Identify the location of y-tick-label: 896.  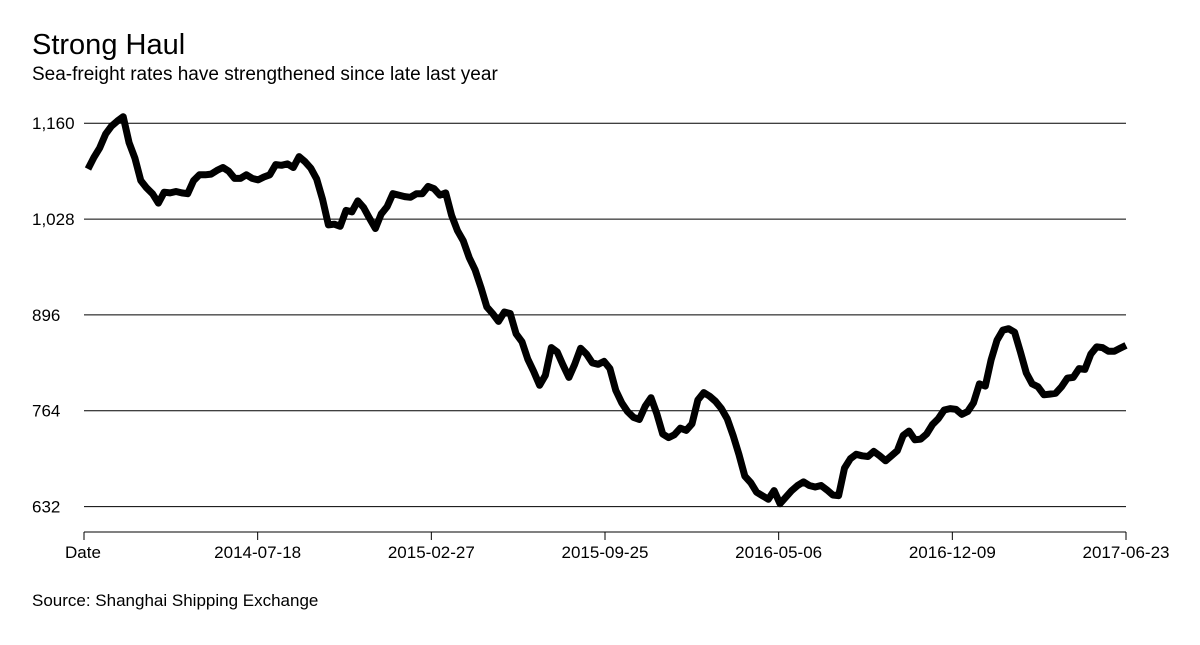
(46, 315).